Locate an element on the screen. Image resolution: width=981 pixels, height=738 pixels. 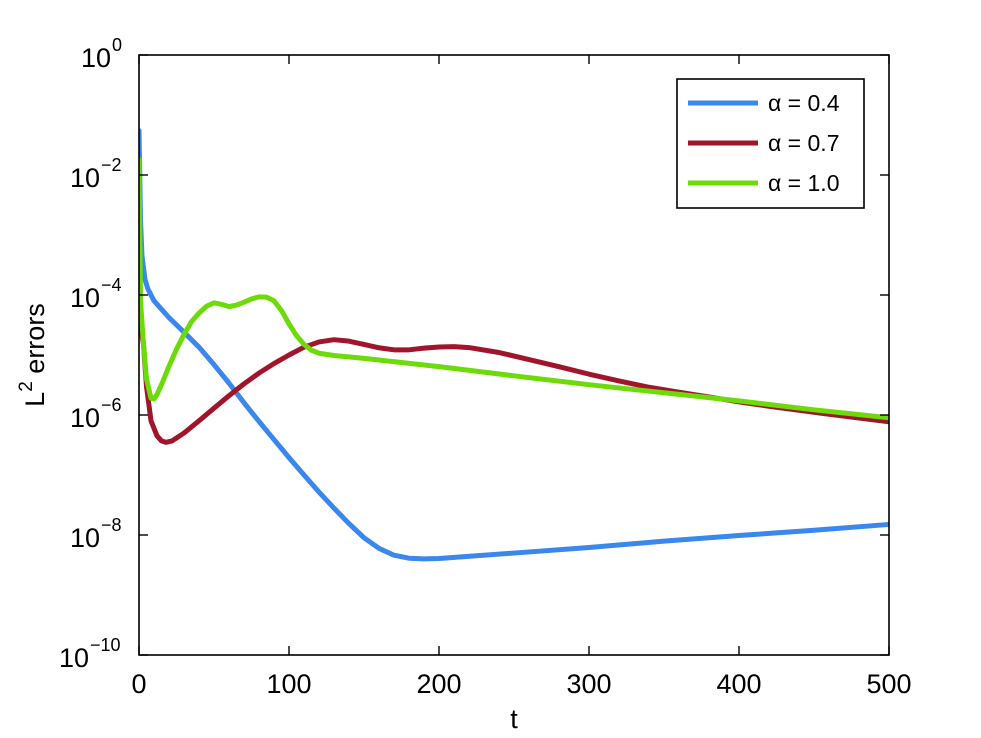
x-tick-label-4: 400 is located at coordinates (738, 684).